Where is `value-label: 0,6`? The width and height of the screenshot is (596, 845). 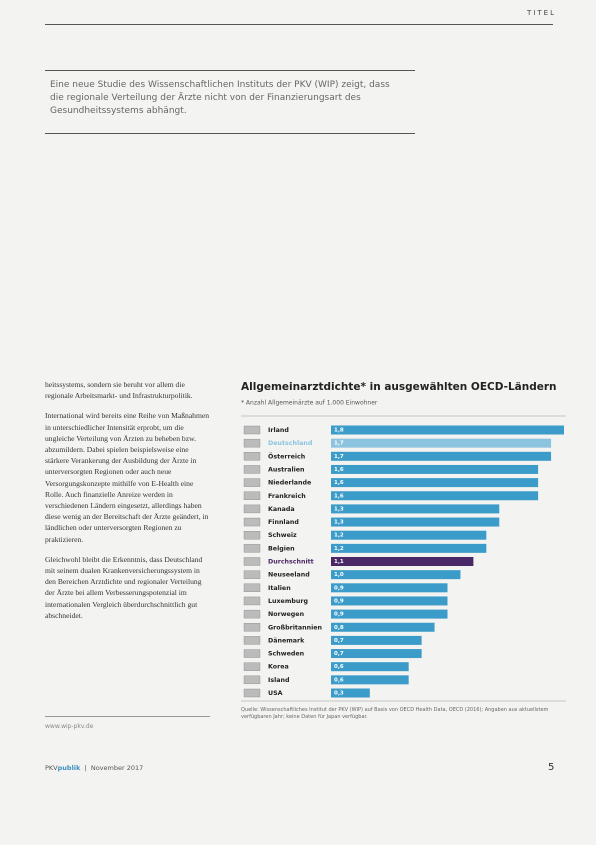 value-label: 0,6 is located at coordinates (339, 667).